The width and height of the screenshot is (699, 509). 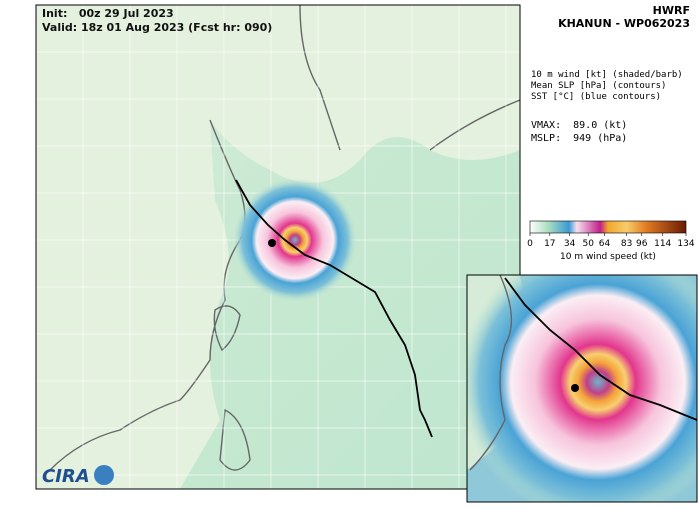 I want to click on colorbar-tick-label: 17, so click(x=549, y=244).